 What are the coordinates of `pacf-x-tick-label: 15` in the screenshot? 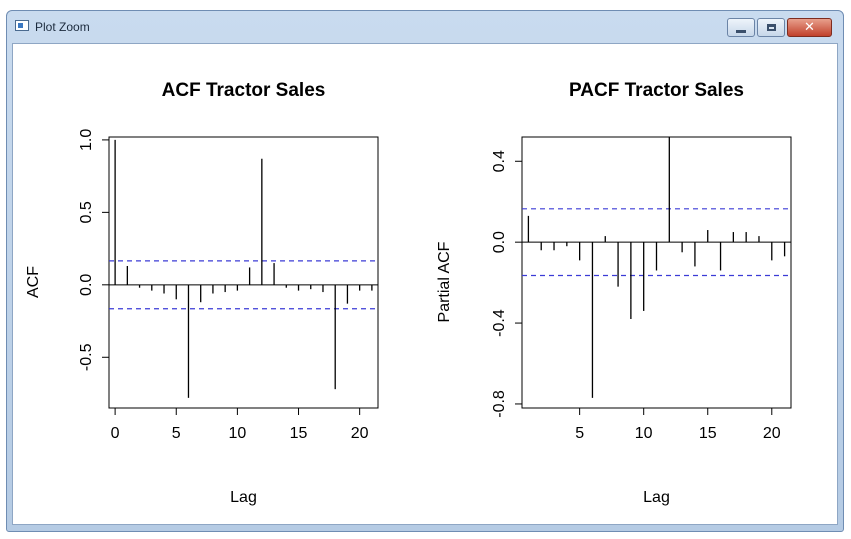 It's located at (708, 433).